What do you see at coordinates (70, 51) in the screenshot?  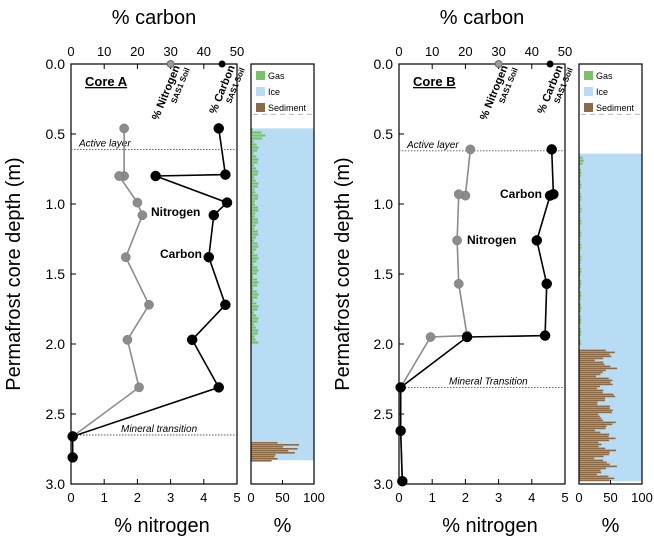 I see `top-tick-label: 0` at bounding box center [70, 51].